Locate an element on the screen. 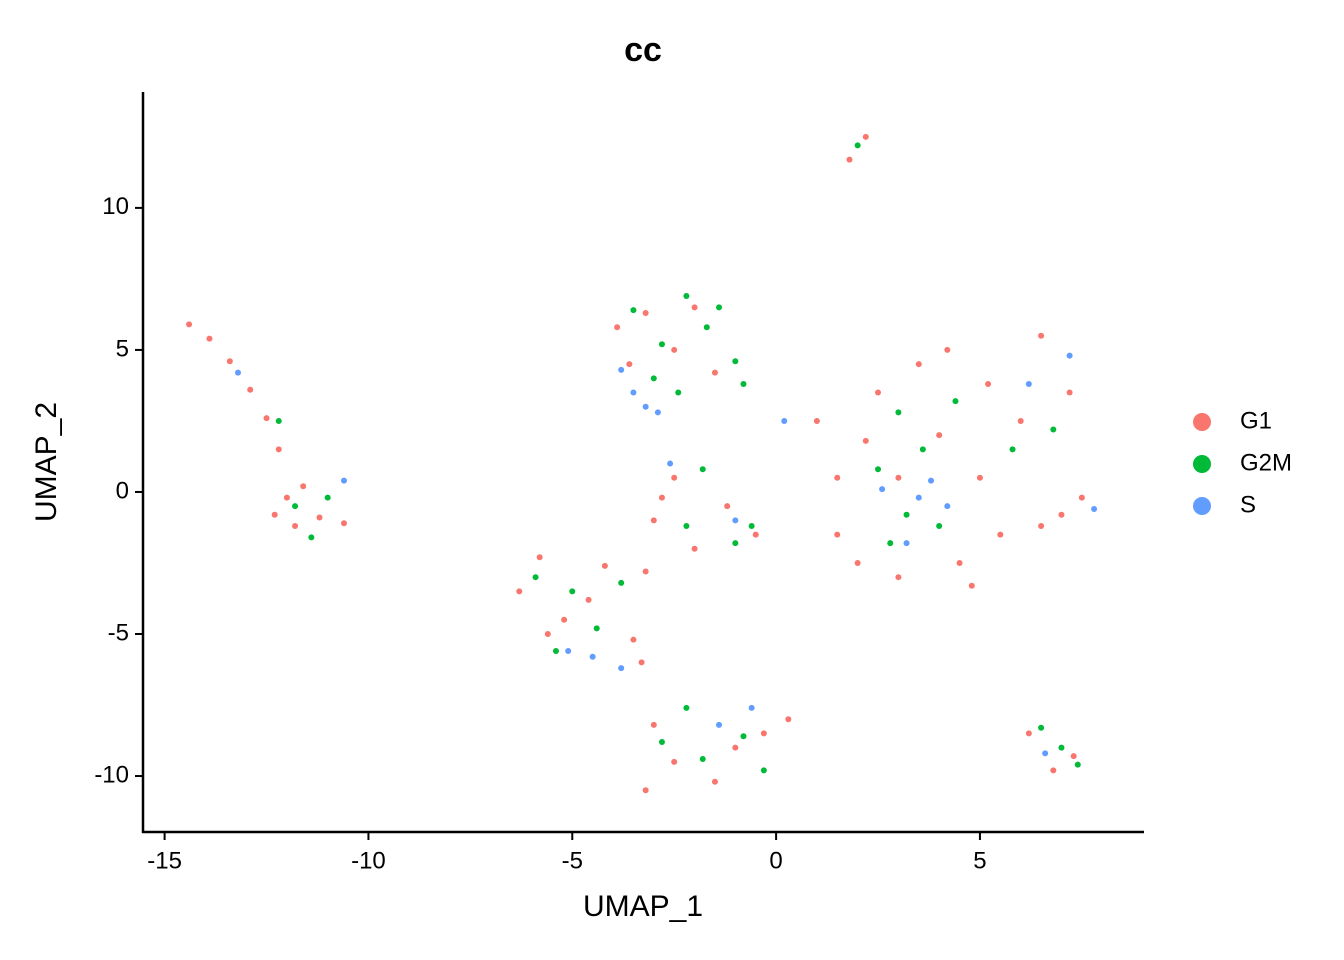 This screenshot has height=960, width=1344. legend-label: S is located at coordinates (1248, 504).